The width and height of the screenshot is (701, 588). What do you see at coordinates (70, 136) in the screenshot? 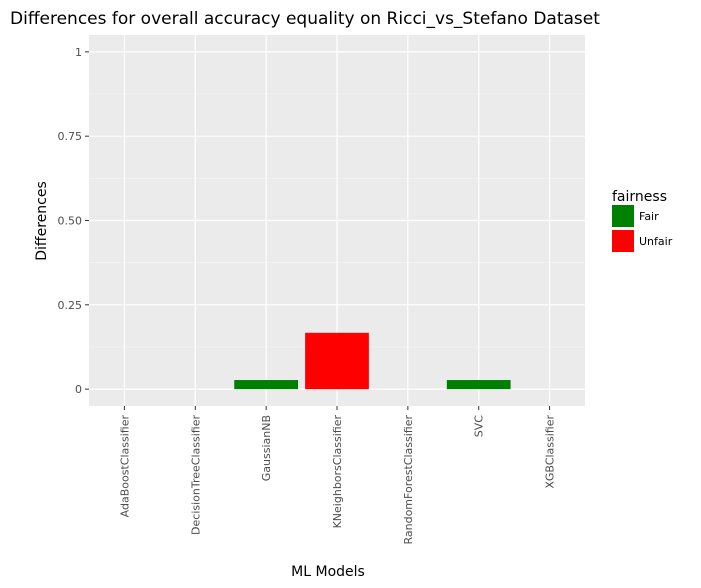
I see `y-tick-label: 0.75` at bounding box center [70, 136].